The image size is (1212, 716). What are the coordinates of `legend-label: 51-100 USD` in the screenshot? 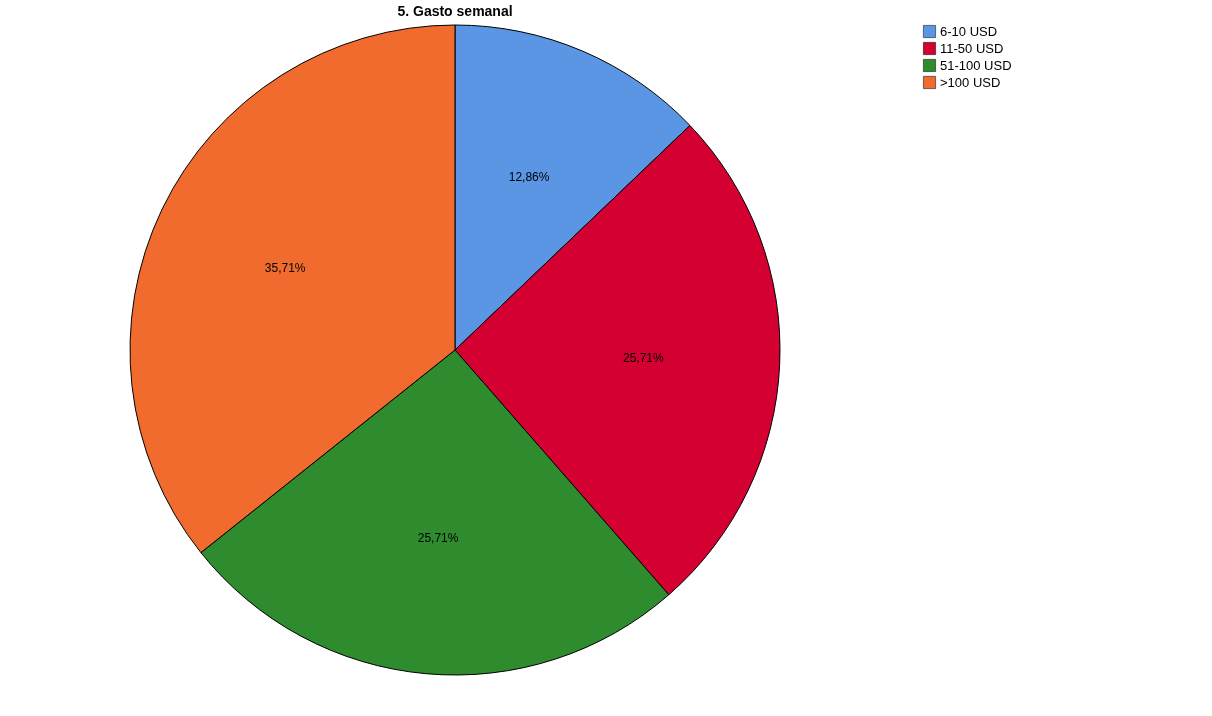 It's located at (976, 65).